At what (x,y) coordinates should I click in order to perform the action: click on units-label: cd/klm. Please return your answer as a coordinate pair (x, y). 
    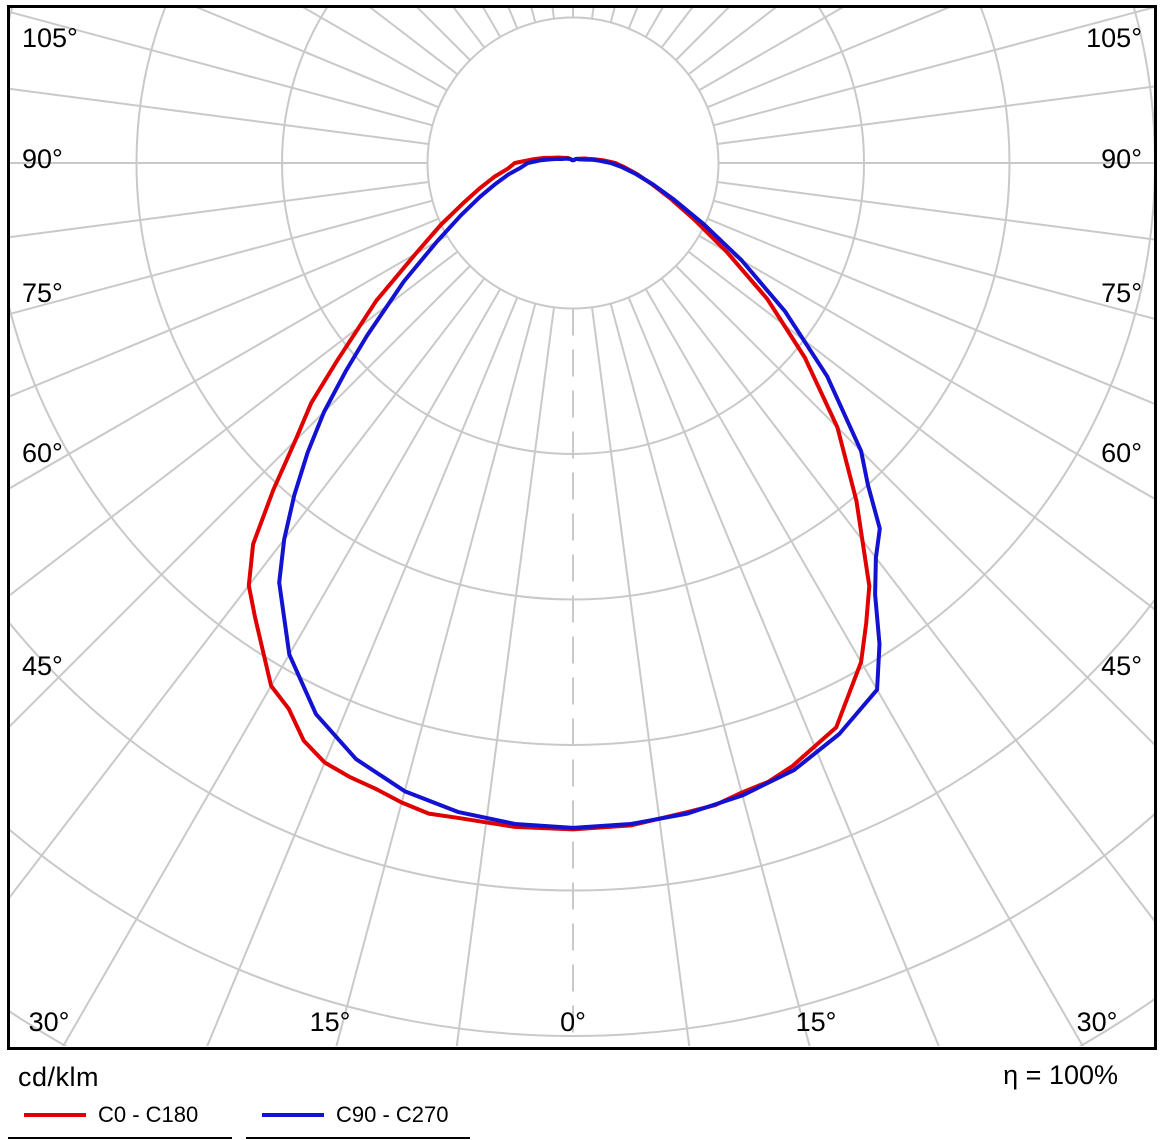
    Looking at the image, I should click on (59, 1077).